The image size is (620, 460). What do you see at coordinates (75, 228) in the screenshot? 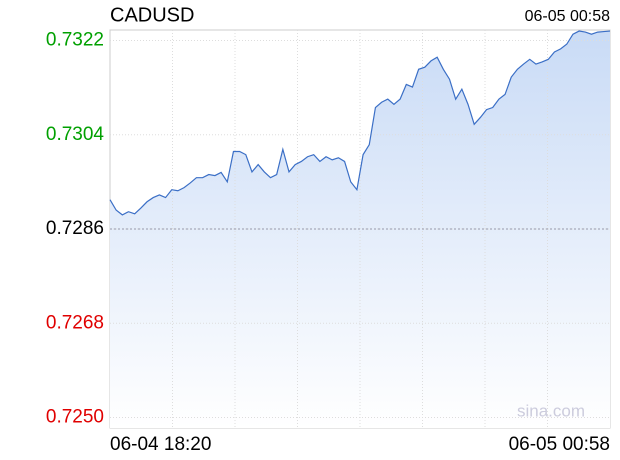
I see `y-tick-label: 0.7286` at bounding box center [75, 228].